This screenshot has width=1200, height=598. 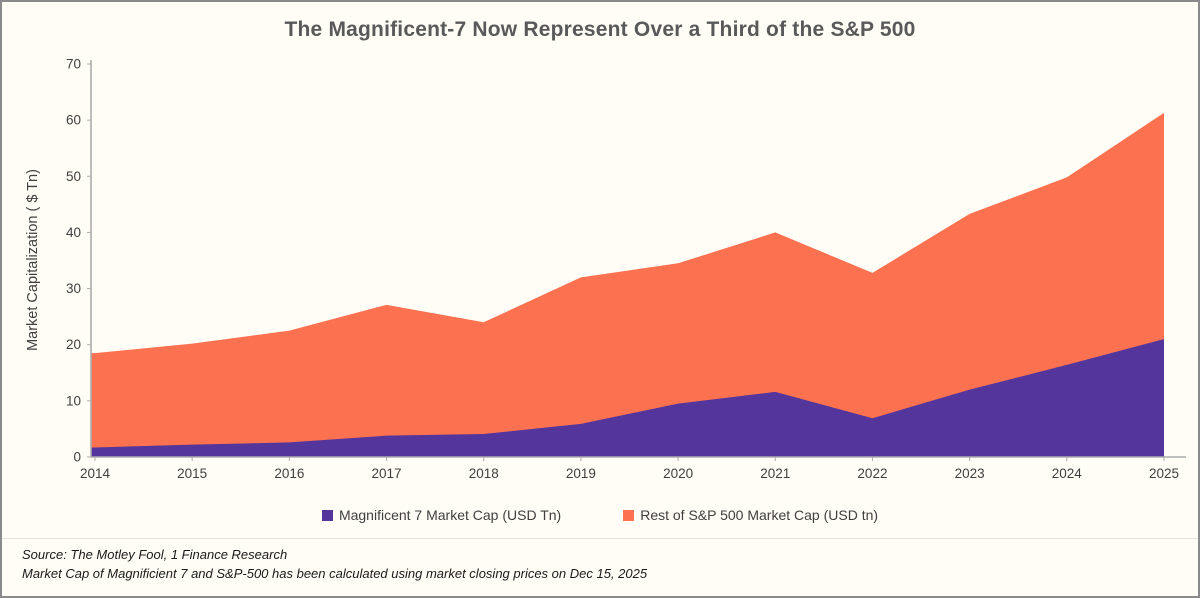 What do you see at coordinates (450, 515) in the screenshot?
I see `legend-label-magnificent7: Magnificent 7 Market Cap (USD Tn)` at bounding box center [450, 515].